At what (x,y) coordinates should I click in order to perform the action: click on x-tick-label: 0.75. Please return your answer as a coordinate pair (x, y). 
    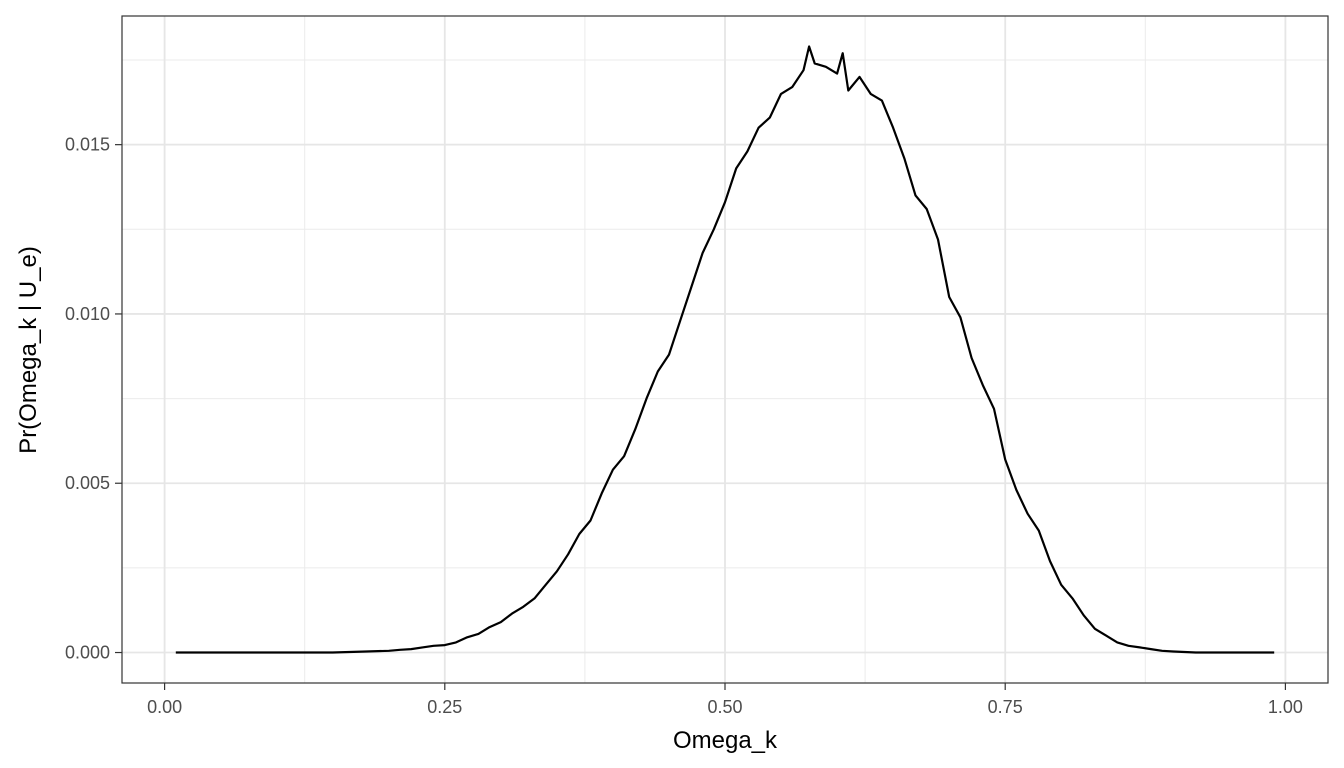
    Looking at the image, I should click on (1005, 707).